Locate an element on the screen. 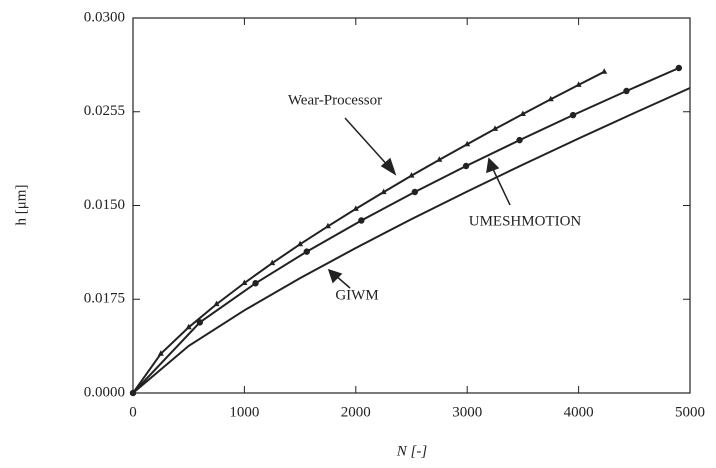 This screenshot has height=468, width=716. y-tick-label: 0.0300 is located at coordinates (104, 17).